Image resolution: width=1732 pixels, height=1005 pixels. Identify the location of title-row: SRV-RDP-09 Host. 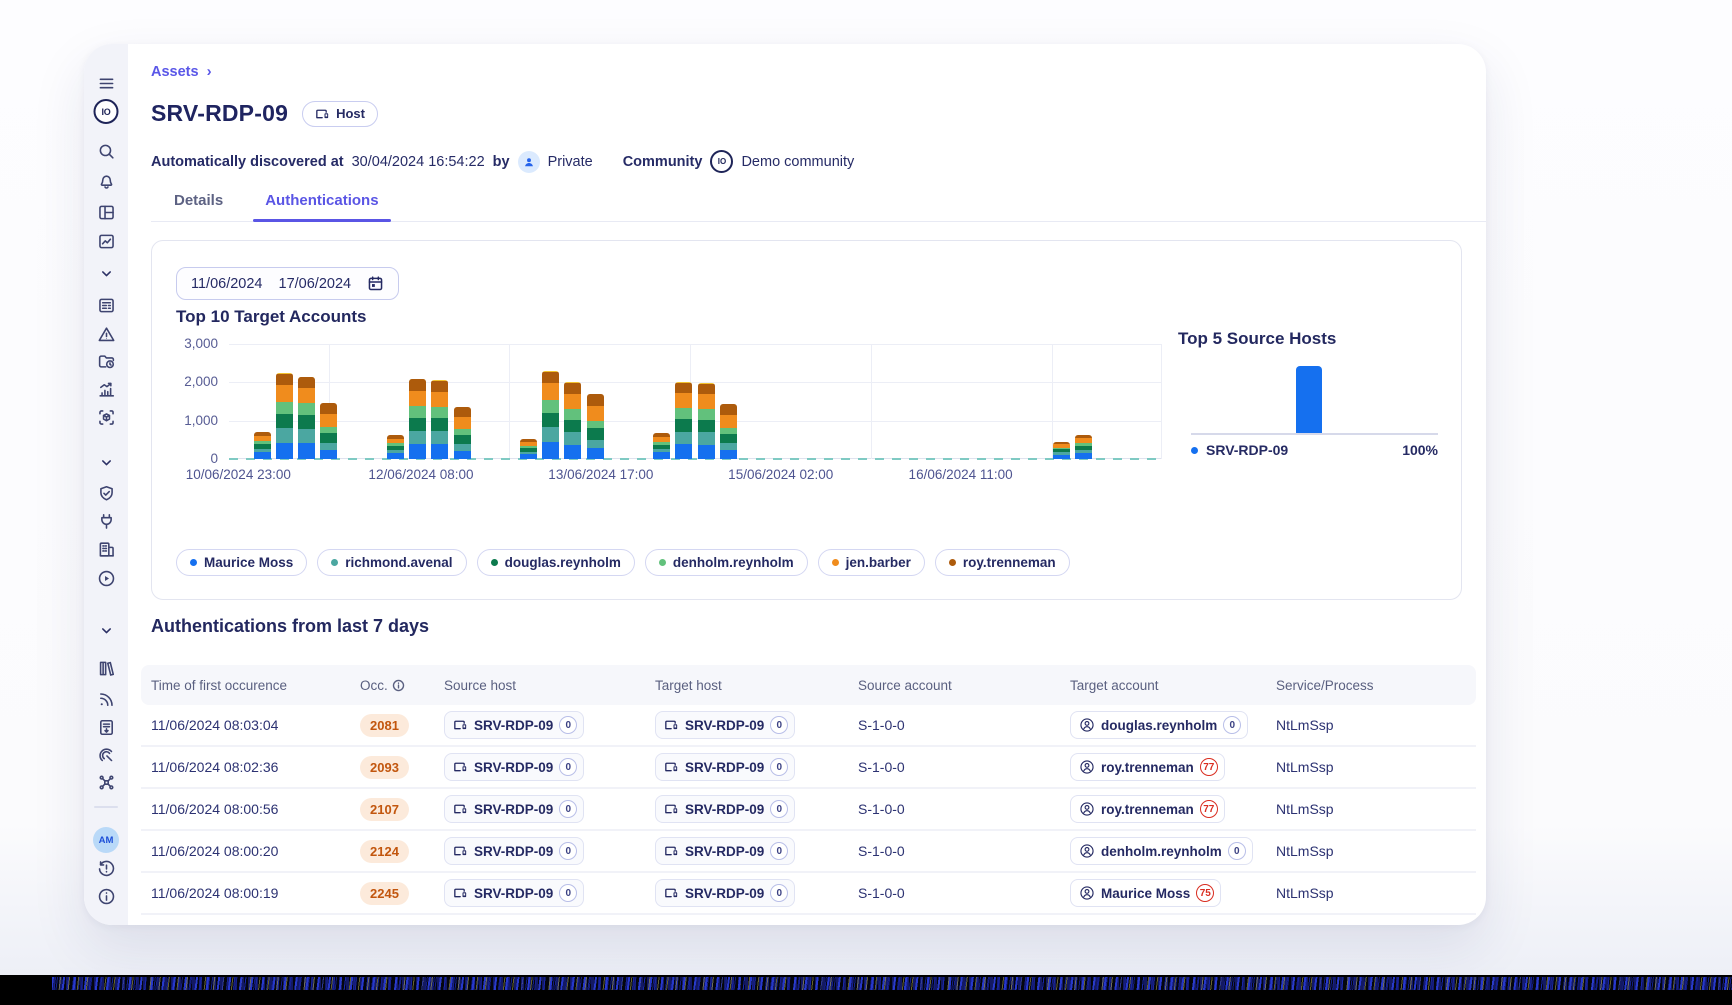
(264, 113).